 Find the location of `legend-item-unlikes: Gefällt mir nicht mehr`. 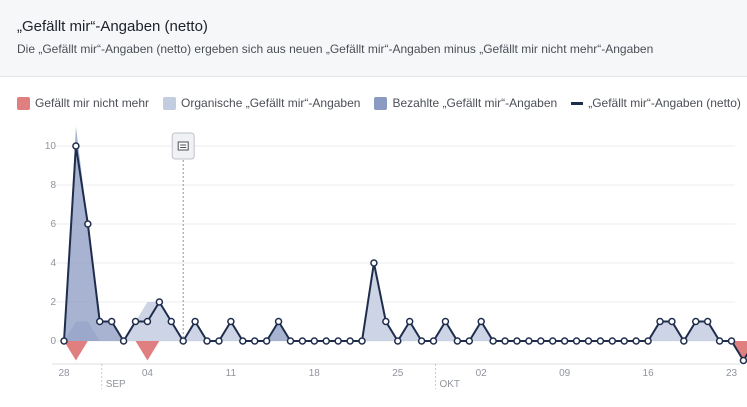

legend-item-unlikes: Gefällt mir nicht mehr is located at coordinates (83, 103).